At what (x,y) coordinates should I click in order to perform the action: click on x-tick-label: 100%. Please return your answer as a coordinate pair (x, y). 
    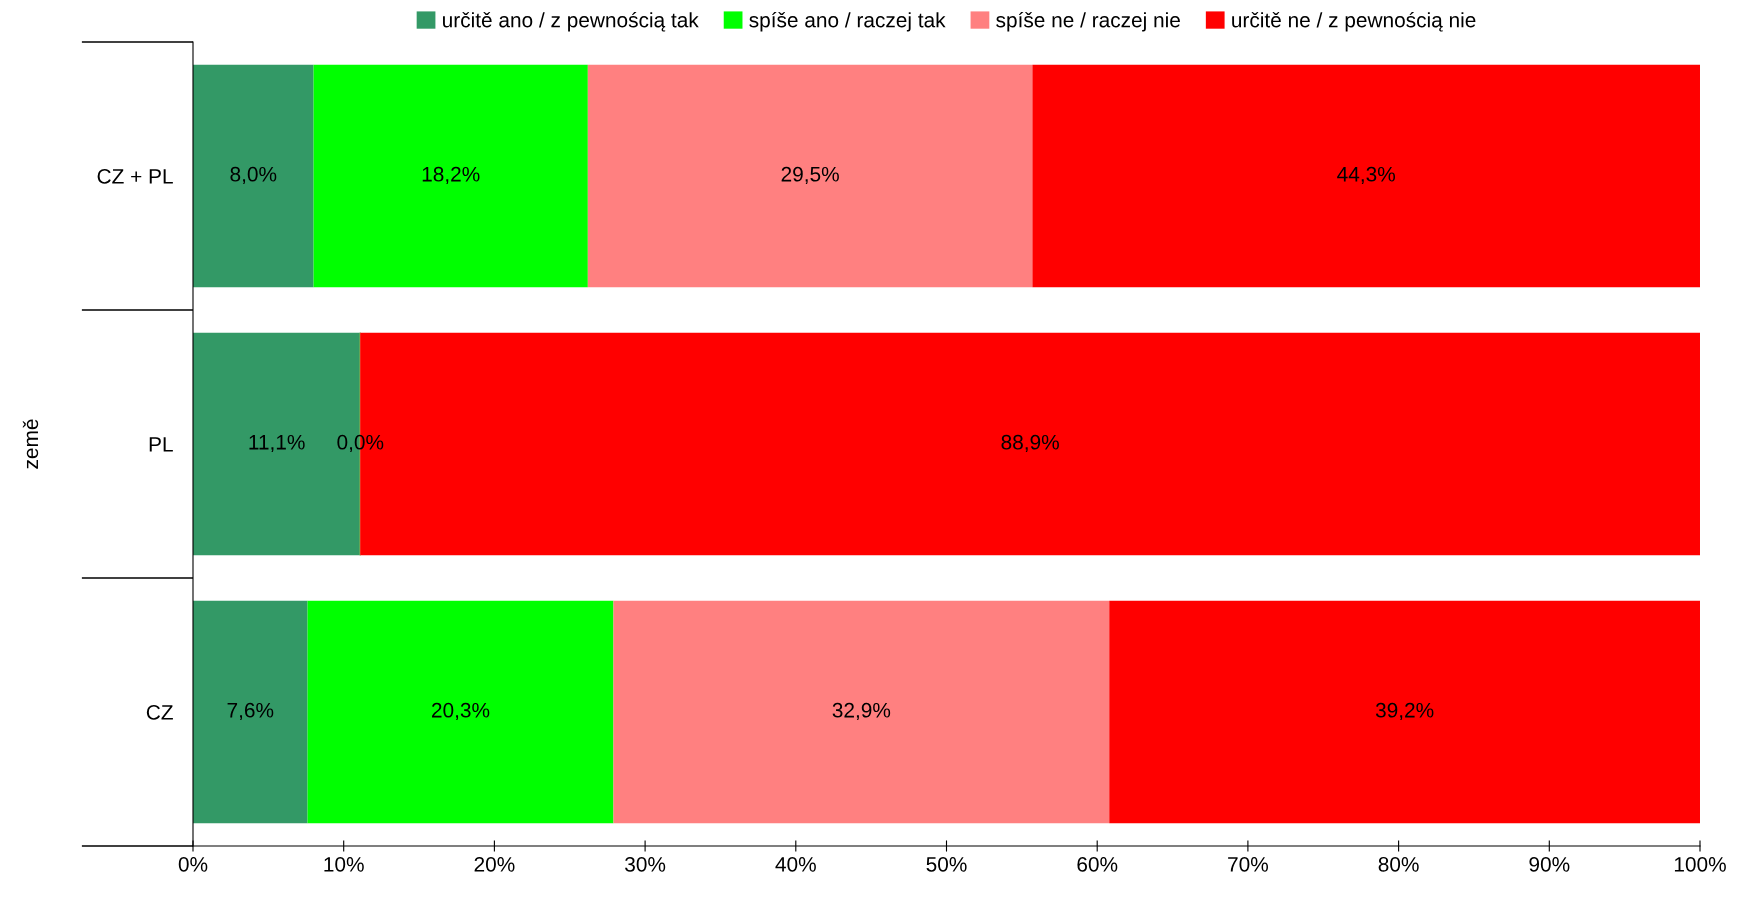
    Looking at the image, I should click on (1700, 864).